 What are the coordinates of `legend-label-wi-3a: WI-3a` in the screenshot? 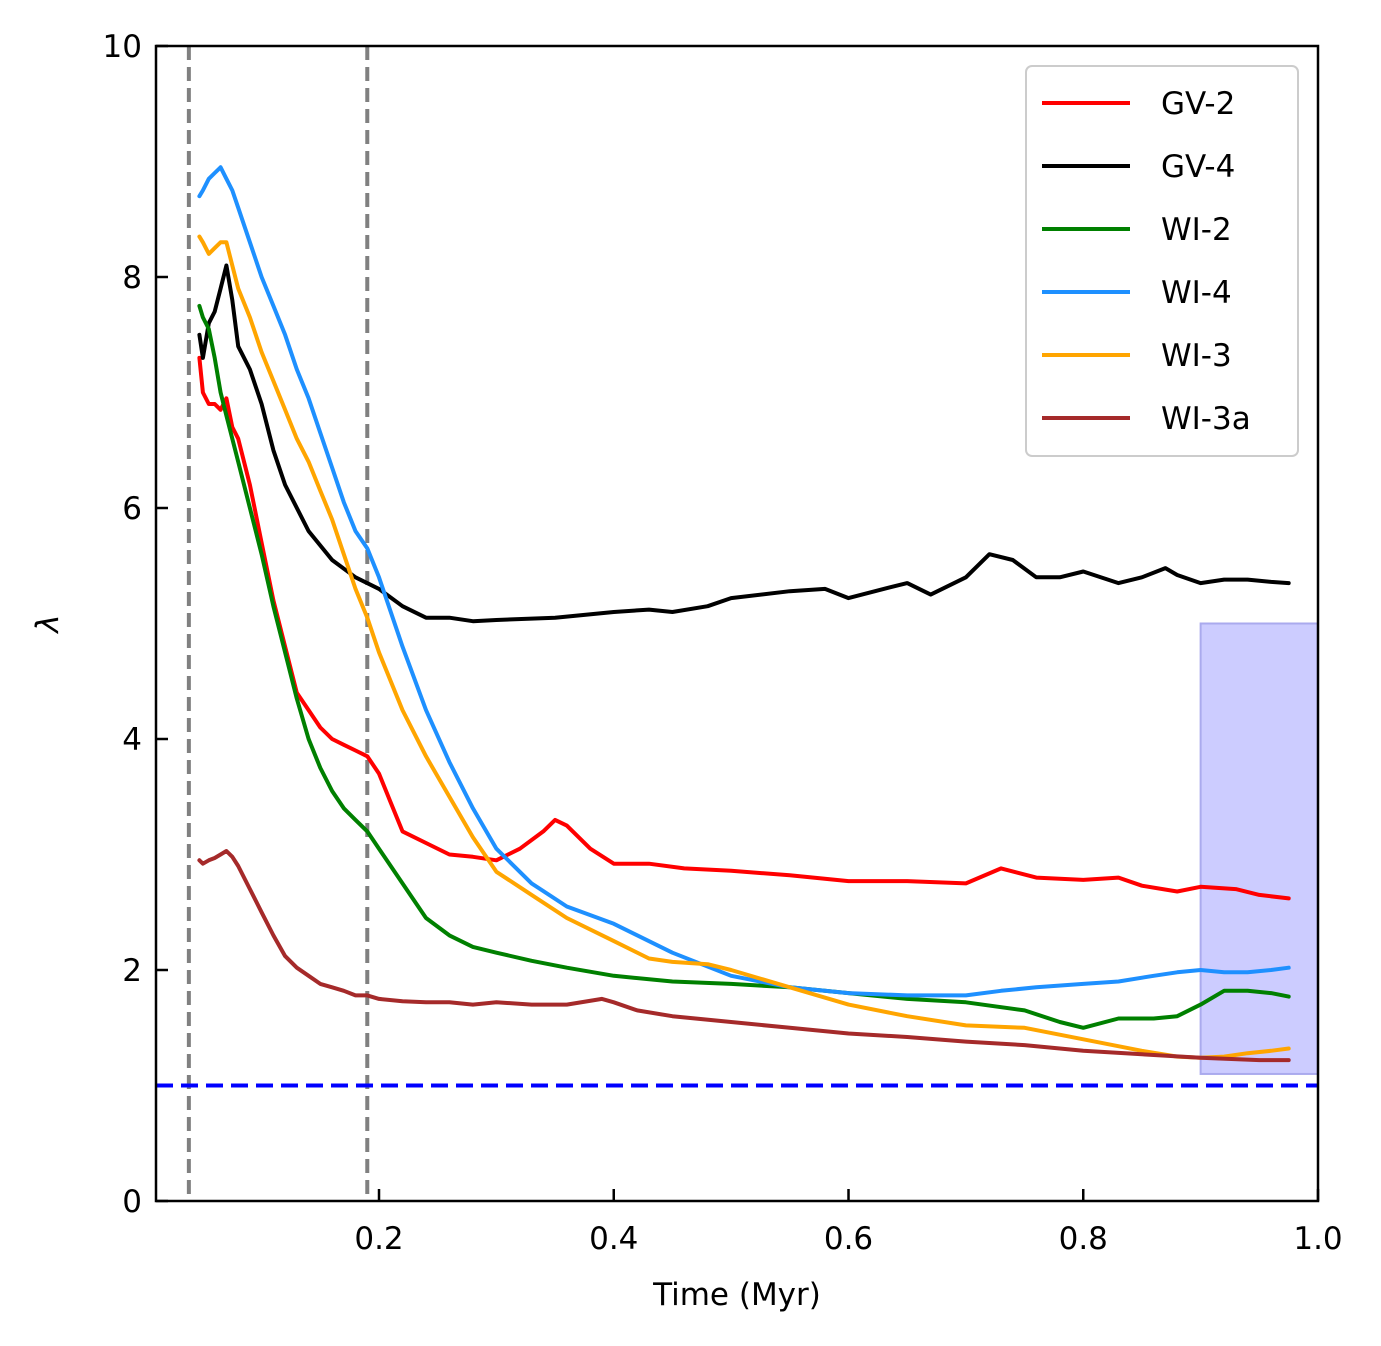 It's located at (1206, 419).